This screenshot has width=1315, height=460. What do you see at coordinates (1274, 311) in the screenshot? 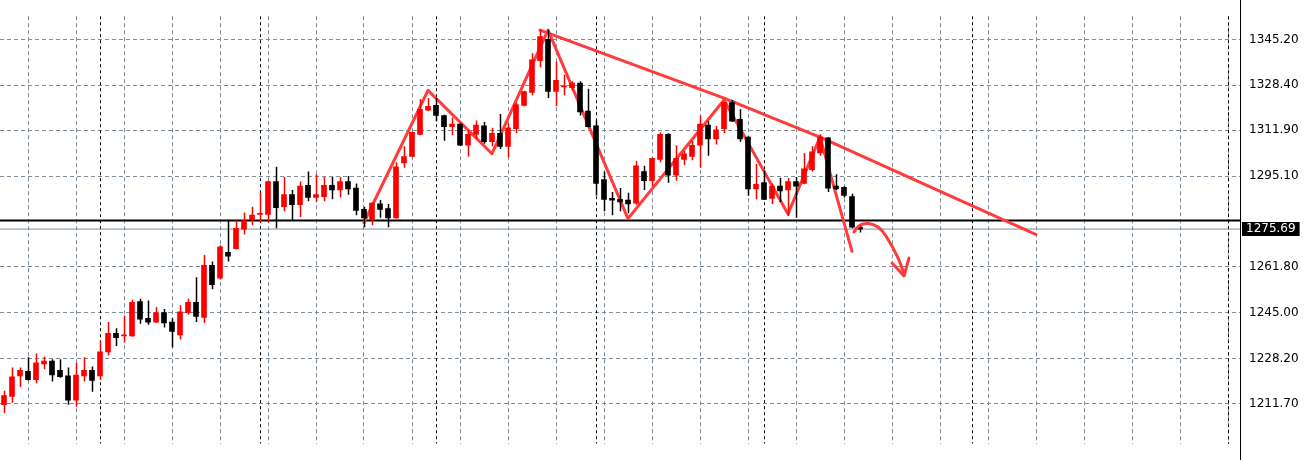
I see `y-tick-label: 1245.00` at bounding box center [1274, 311].